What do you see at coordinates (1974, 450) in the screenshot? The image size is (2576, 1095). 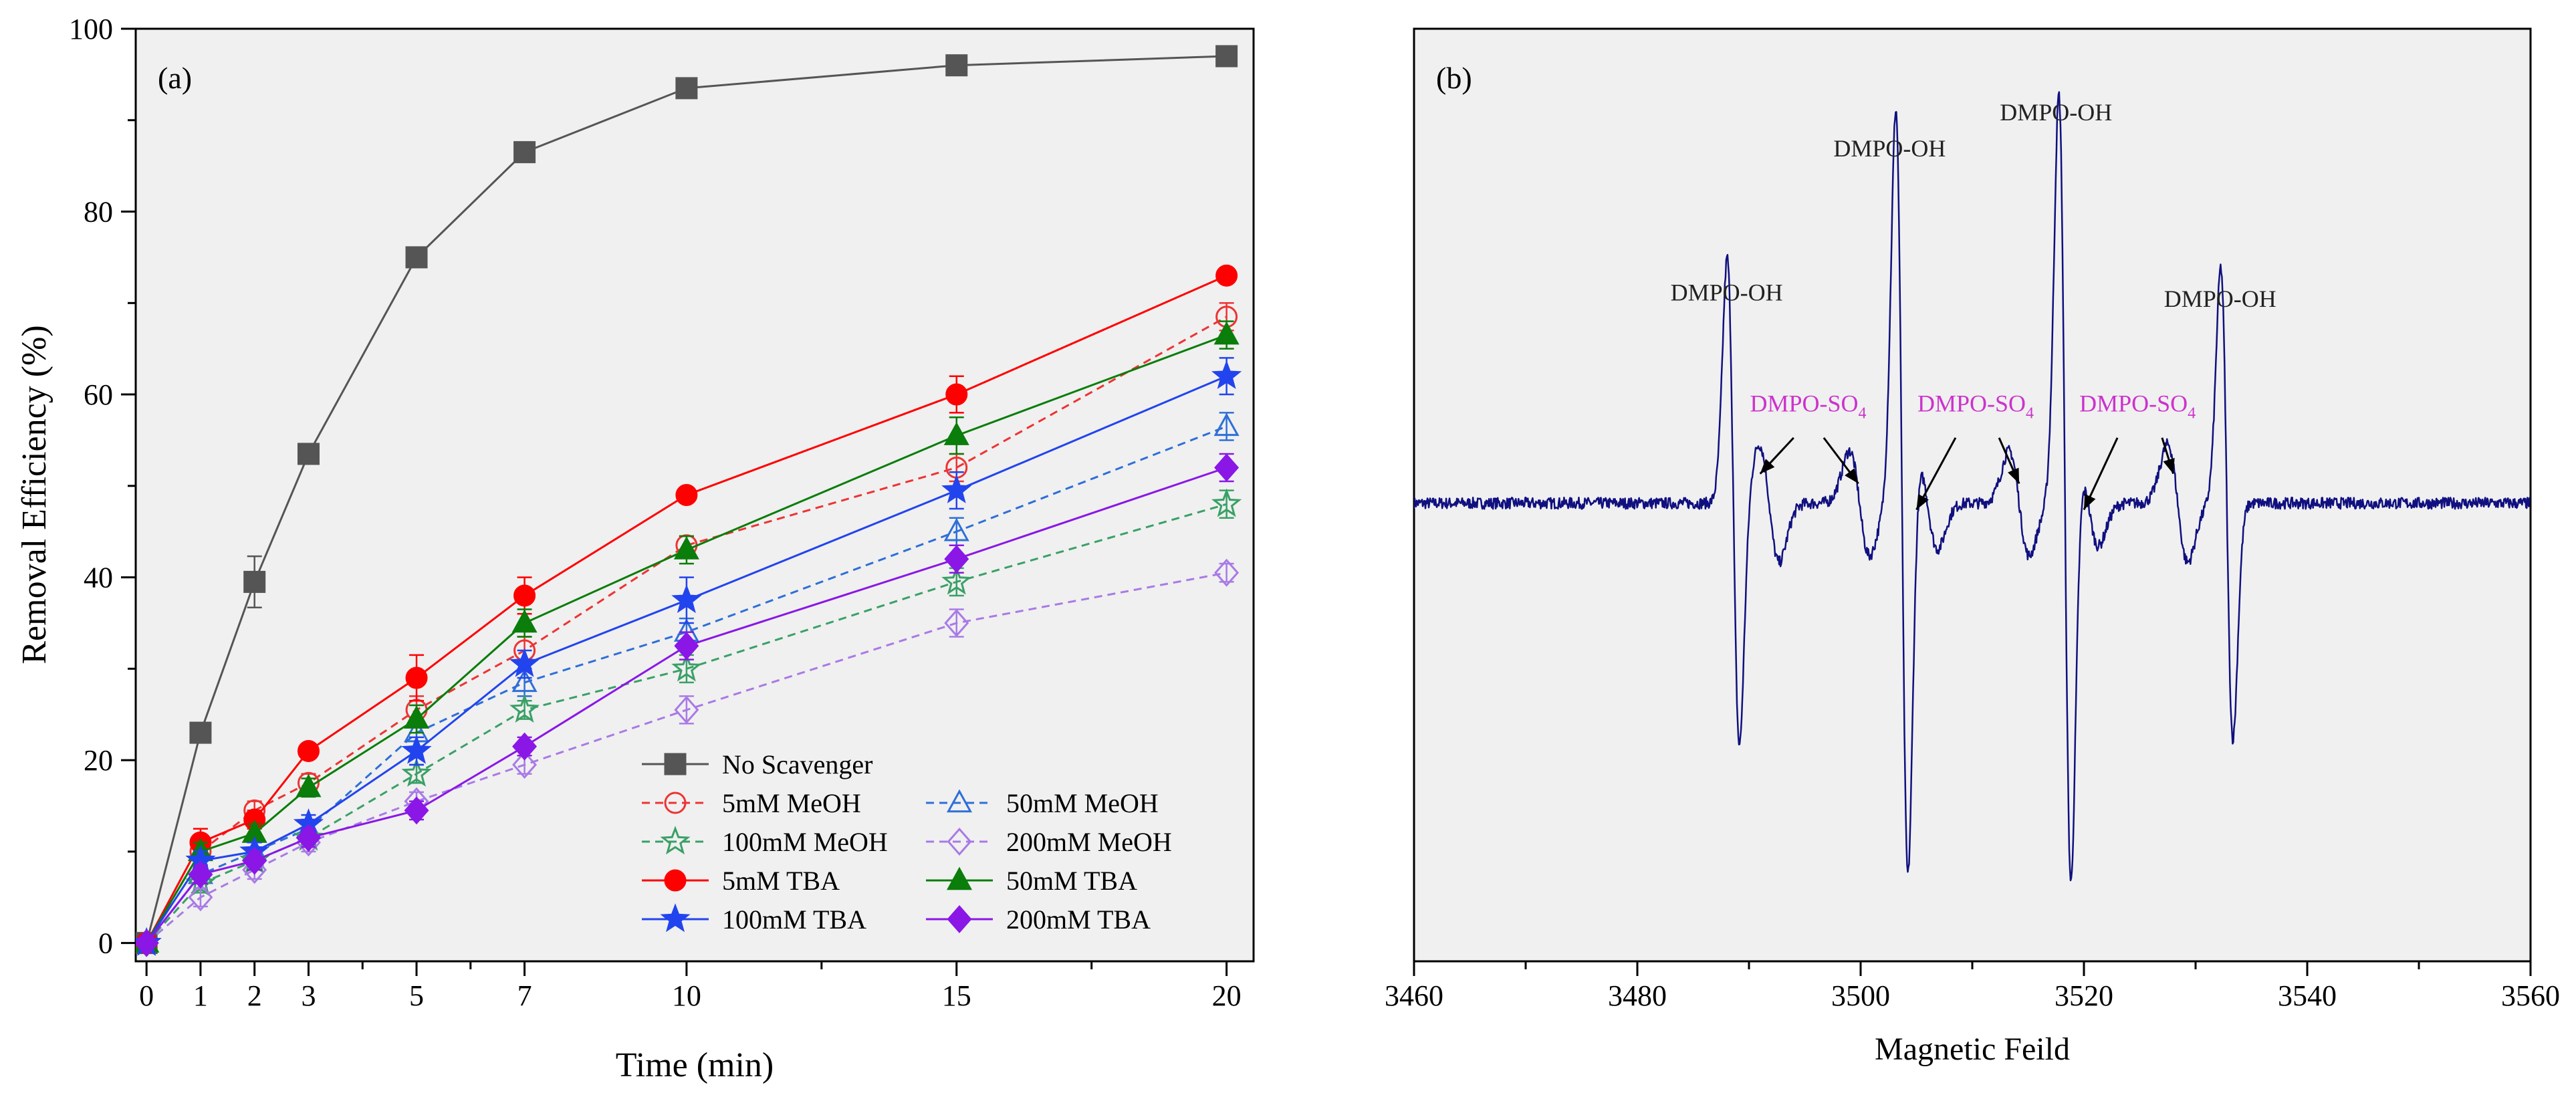 I see `annotation-so2: DMPO-SO4` at bounding box center [1974, 450].